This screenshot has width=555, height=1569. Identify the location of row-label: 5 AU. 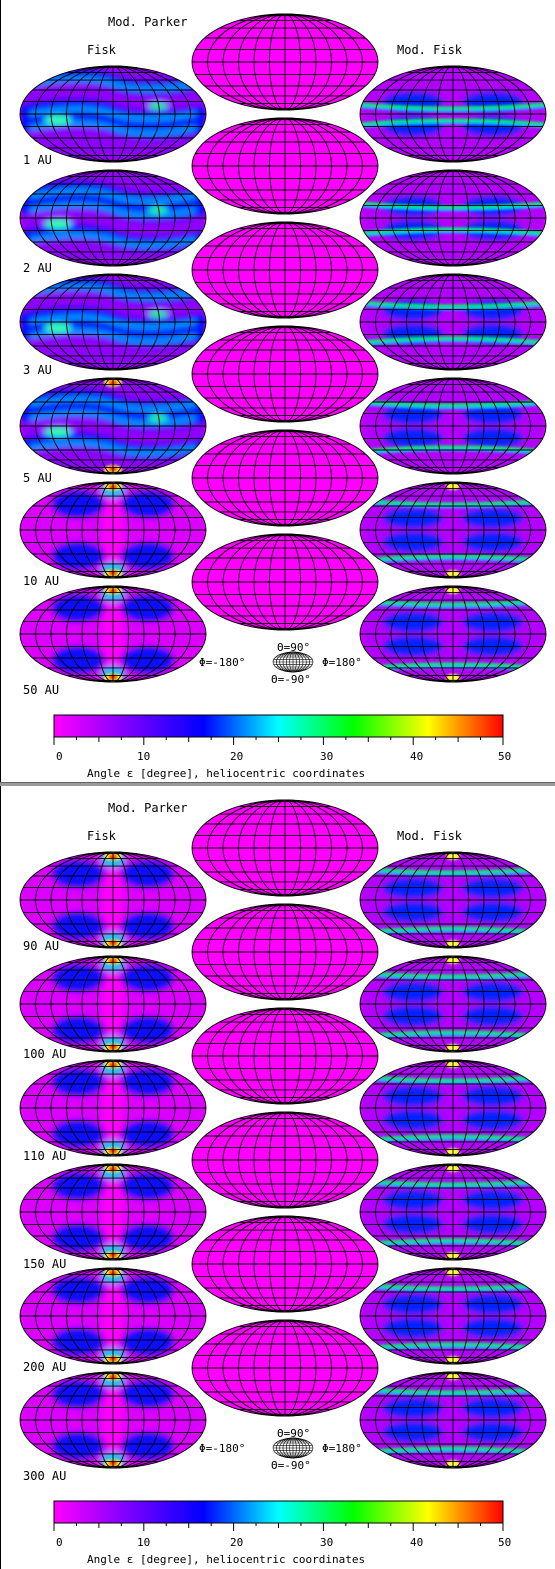
(37, 478).